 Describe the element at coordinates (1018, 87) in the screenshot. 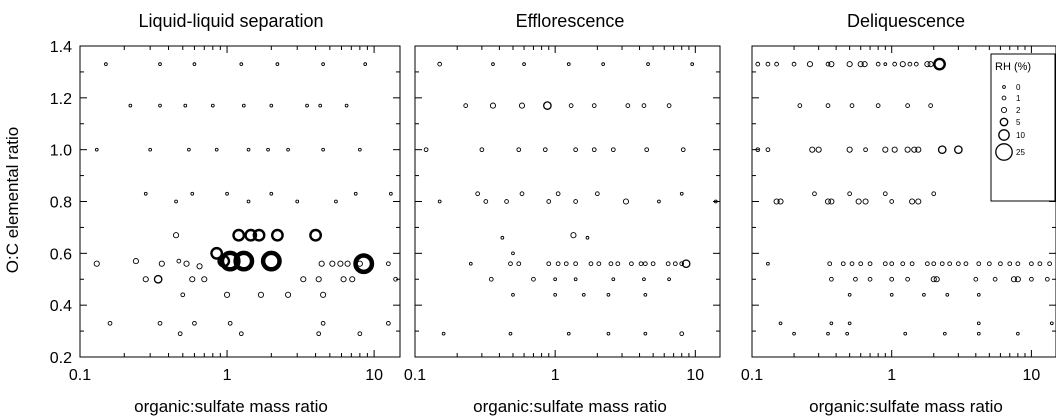

I see `legend-label: 0` at that location.